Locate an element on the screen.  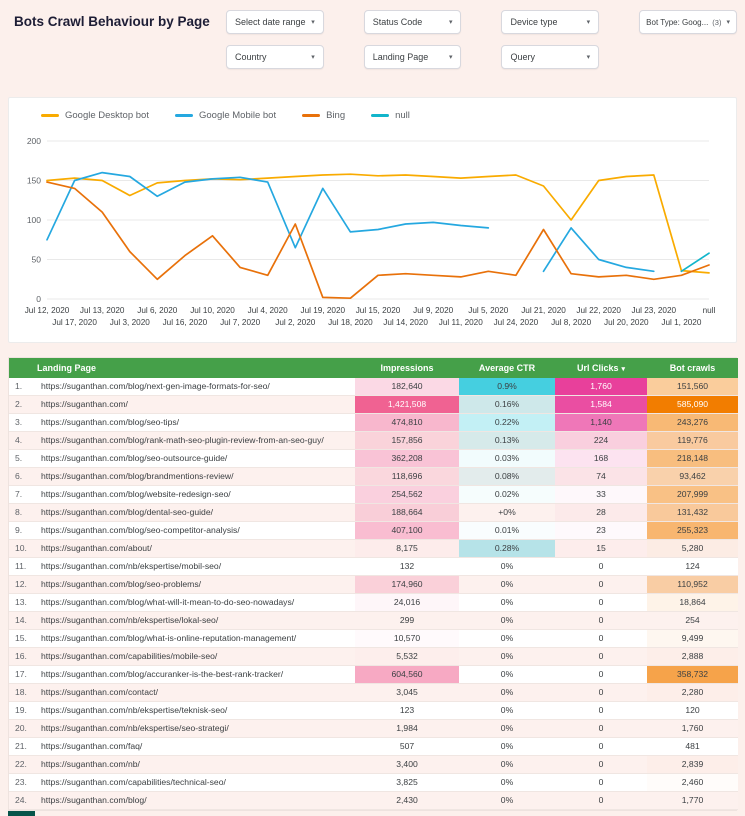
impressions-cell: 157,856 is located at coordinates (407, 440).